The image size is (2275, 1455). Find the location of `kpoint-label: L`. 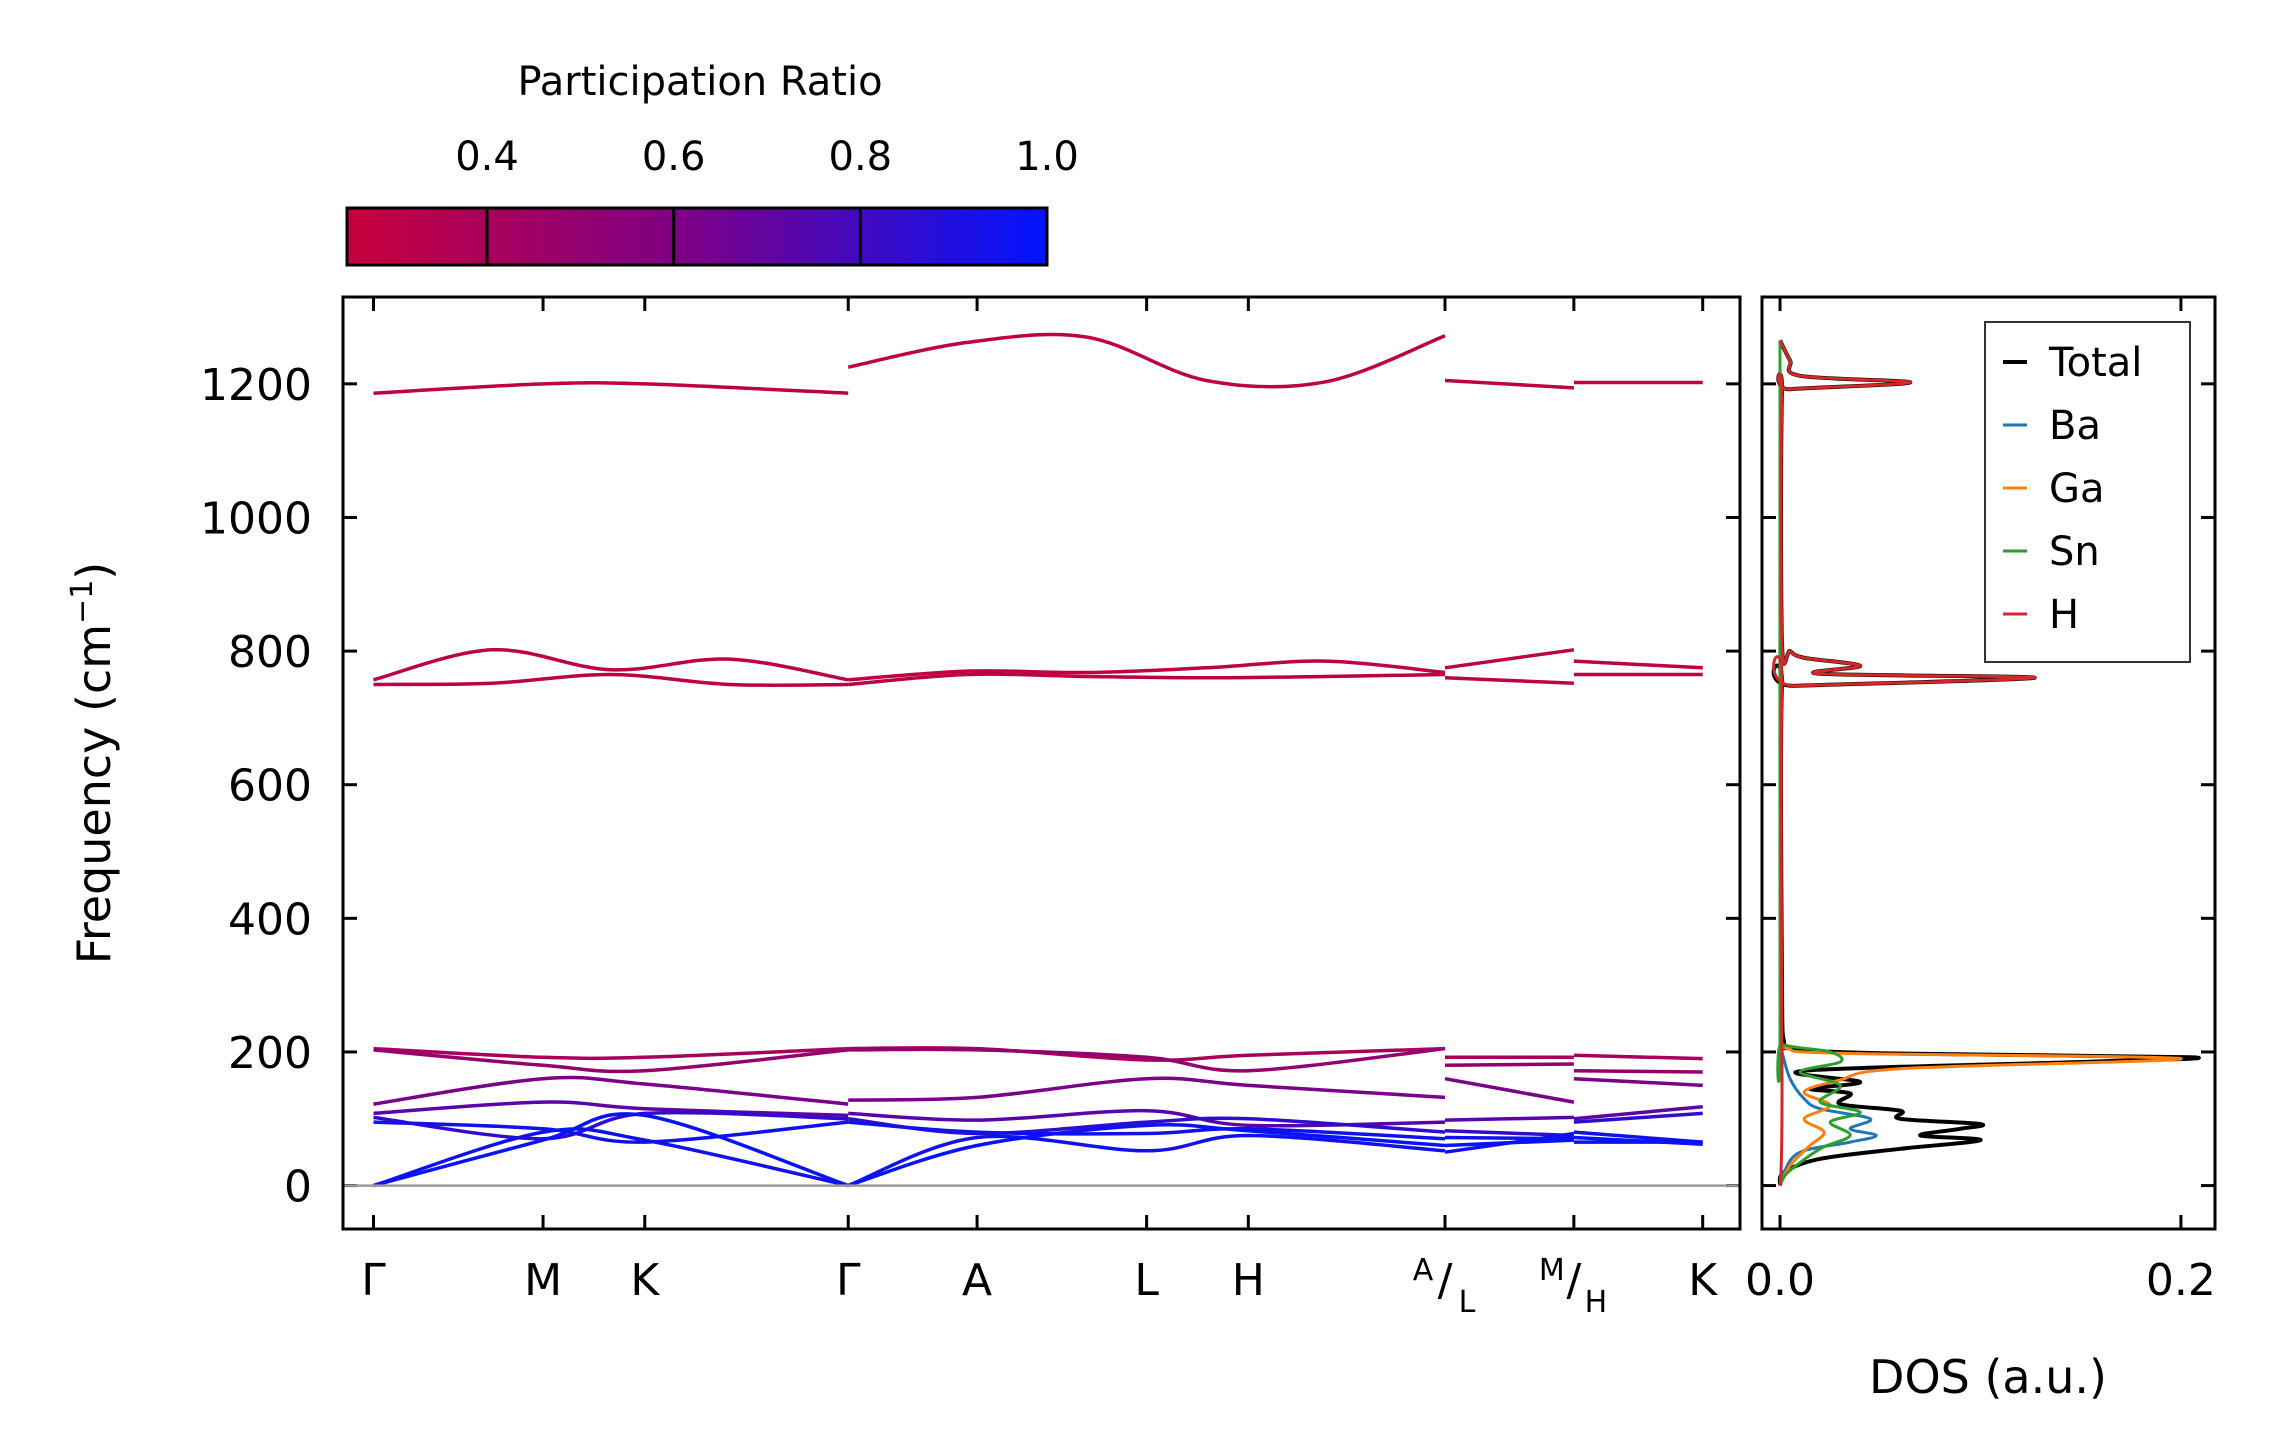

kpoint-label: L is located at coordinates (1146, 1280).